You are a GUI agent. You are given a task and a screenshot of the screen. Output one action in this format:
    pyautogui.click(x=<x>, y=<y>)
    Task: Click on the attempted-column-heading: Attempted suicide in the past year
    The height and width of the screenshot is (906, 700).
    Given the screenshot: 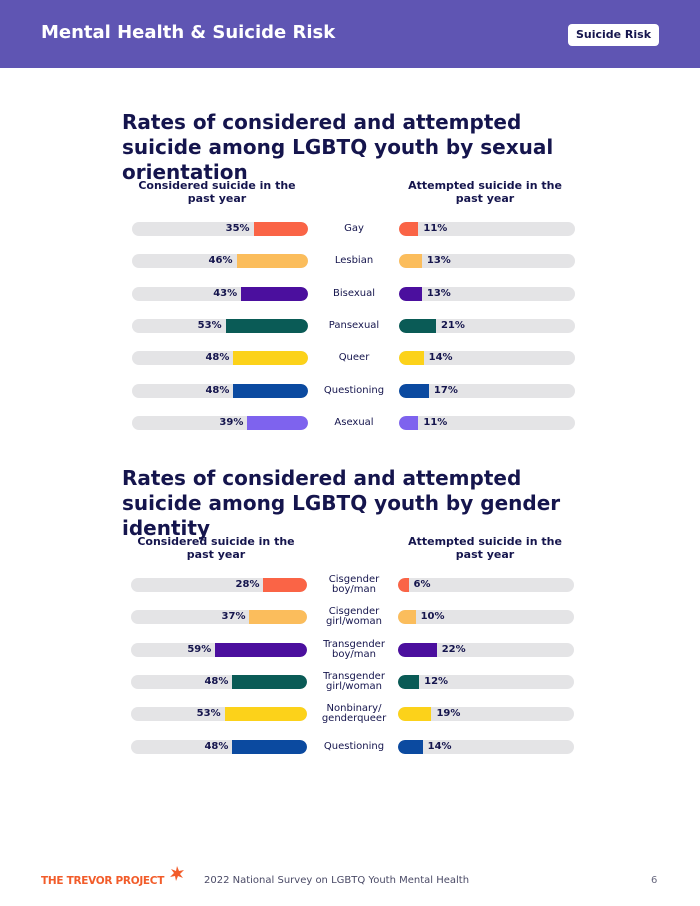 What is the action you would take?
    pyautogui.click(x=485, y=548)
    